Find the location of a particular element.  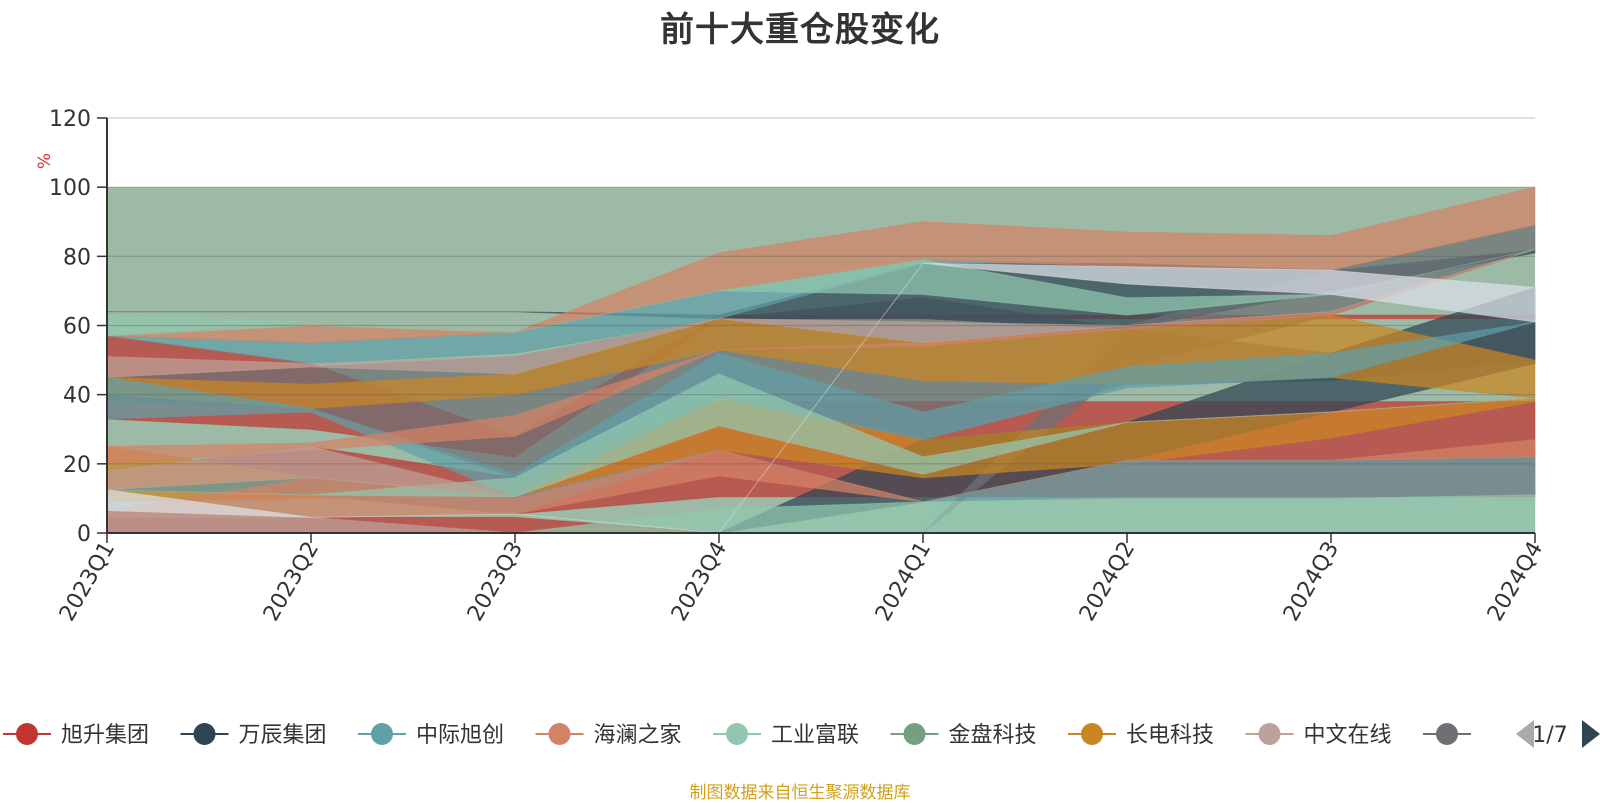

legend-item-label: 工业富联 is located at coordinates (815, 735).